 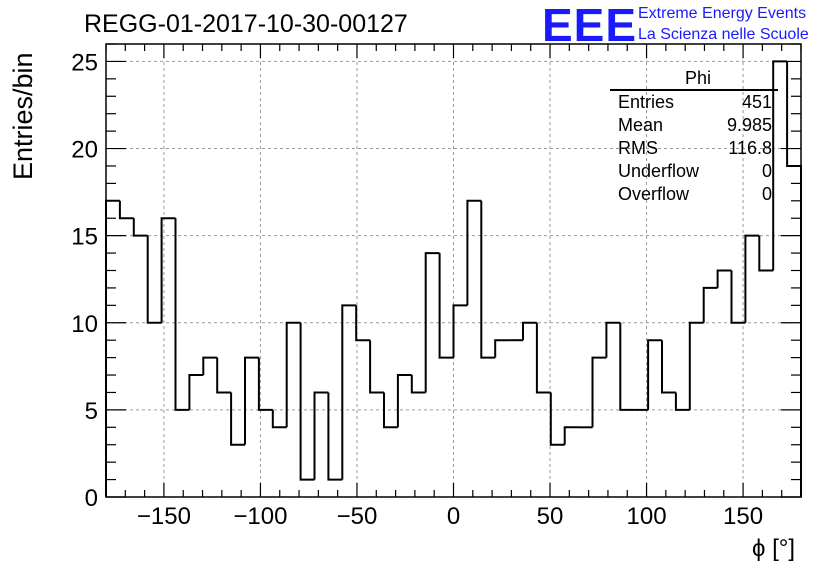 I want to click on stats-value: 451, so click(x=756, y=102).